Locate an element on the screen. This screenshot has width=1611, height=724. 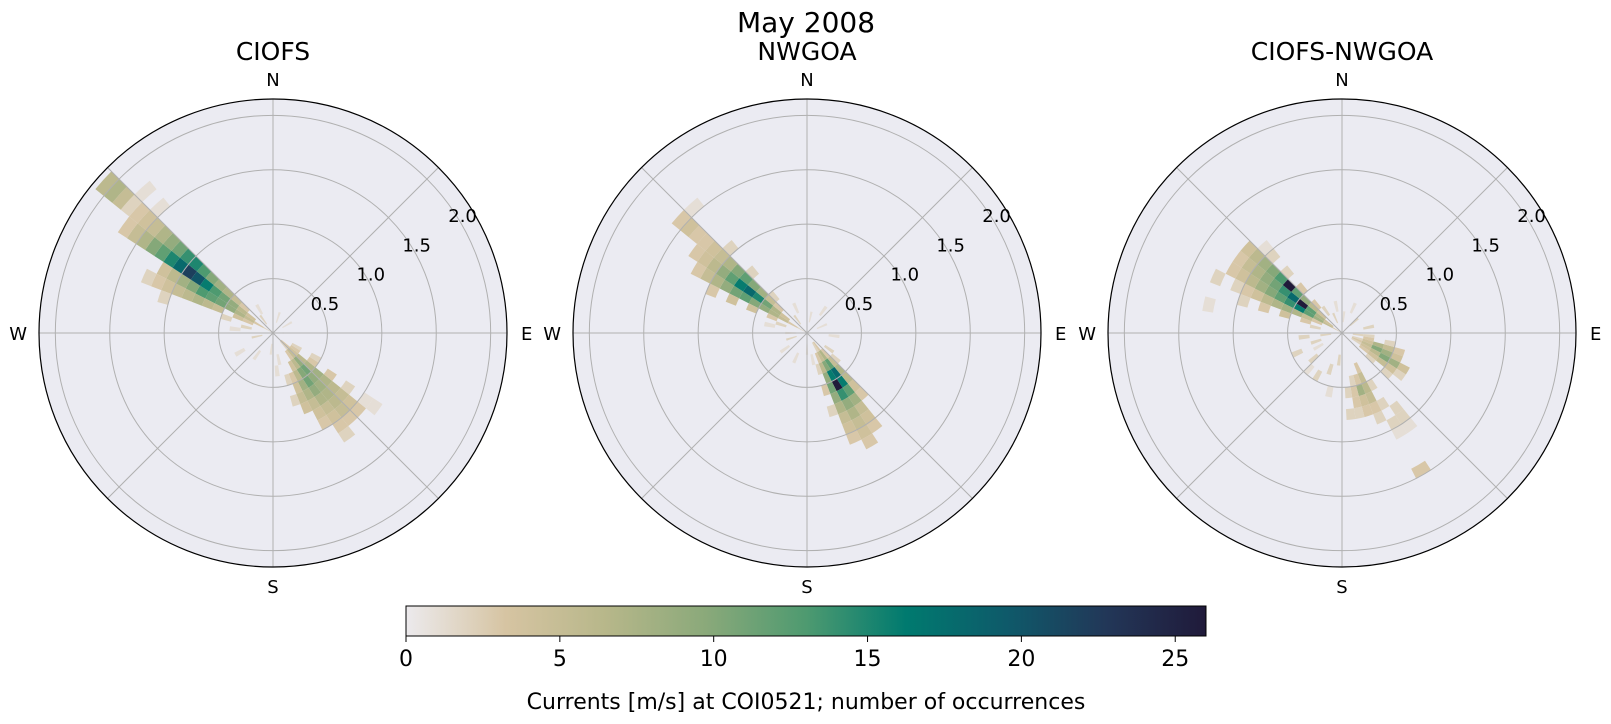
radial-tick-label: 0.5 is located at coordinates (325, 304).